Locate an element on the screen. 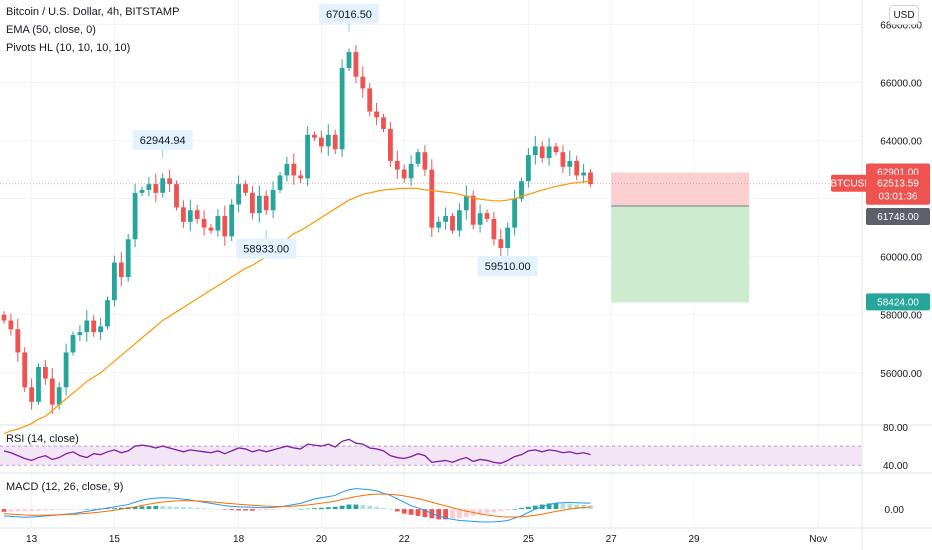 The width and height of the screenshot is (932, 550). rsi-pane is located at coordinates (431, 452).